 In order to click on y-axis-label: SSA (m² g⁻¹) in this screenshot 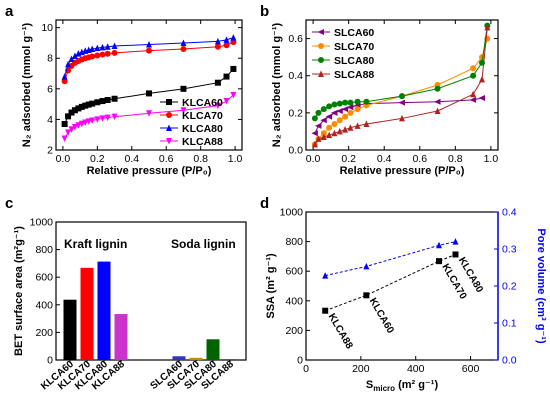, I will do `click(271, 286)`.